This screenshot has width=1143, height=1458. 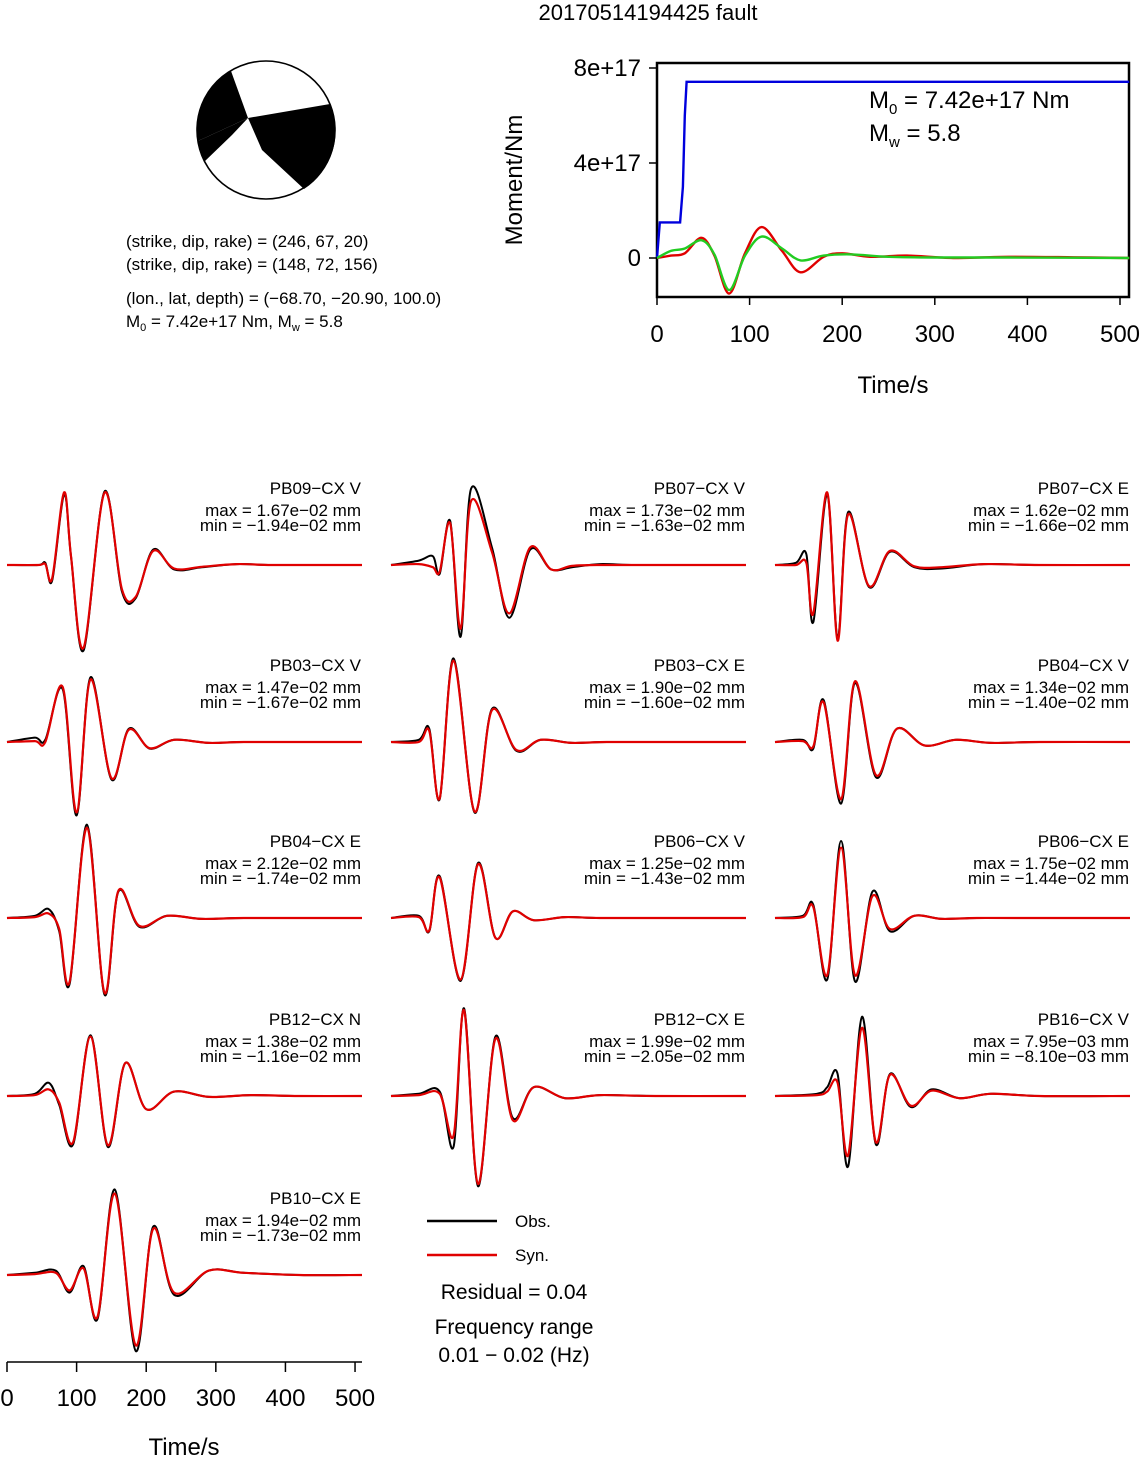 I want to click on moment-xtick-label: 200, so click(x=842, y=334).